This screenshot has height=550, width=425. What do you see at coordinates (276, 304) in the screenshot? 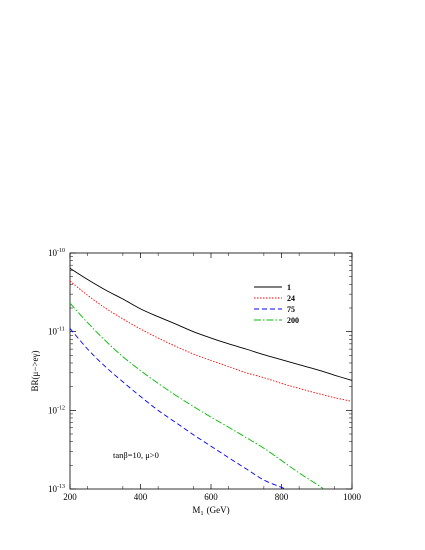
I see `legend: 1 24 75 200` at bounding box center [276, 304].